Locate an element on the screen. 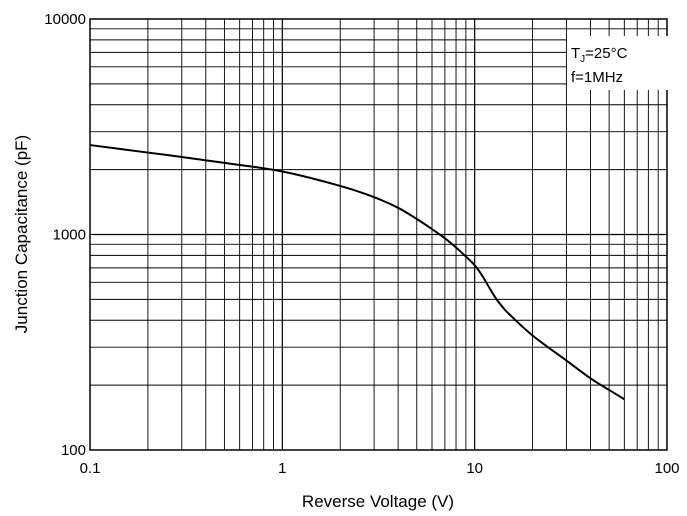 Image resolution: width=687 pixels, height=516 pixels. x-tick-label: 0.1 is located at coordinates (90, 468).